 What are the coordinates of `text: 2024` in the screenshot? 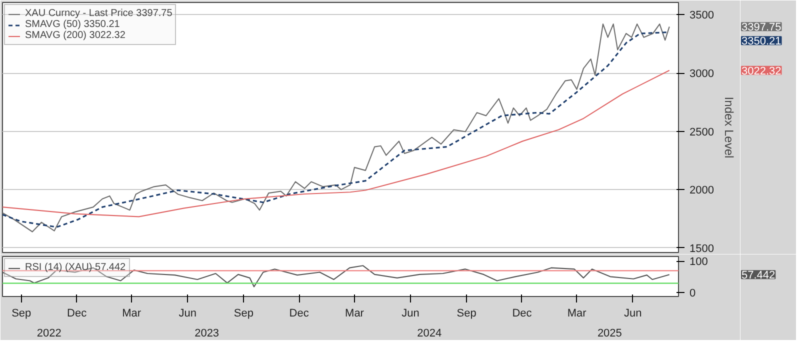 It's located at (429, 334).